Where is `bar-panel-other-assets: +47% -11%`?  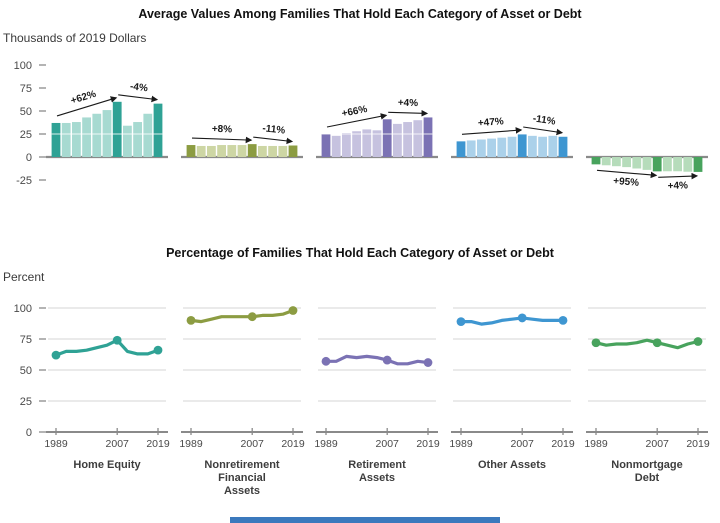
bar-panel-other-assets: +47% -11% is located at coordinates (512, 136).